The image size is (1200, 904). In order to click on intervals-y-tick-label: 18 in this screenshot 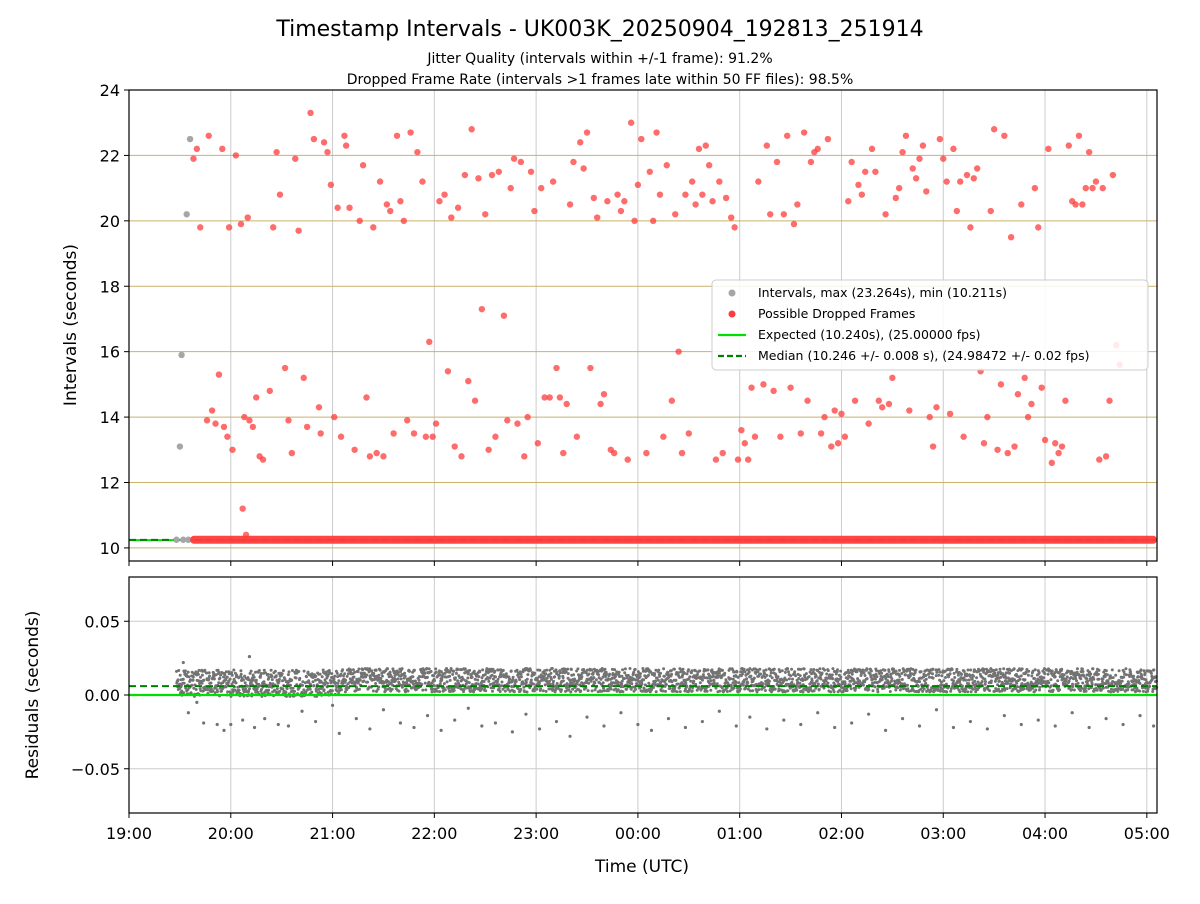, I will do `click(110, 286)`.